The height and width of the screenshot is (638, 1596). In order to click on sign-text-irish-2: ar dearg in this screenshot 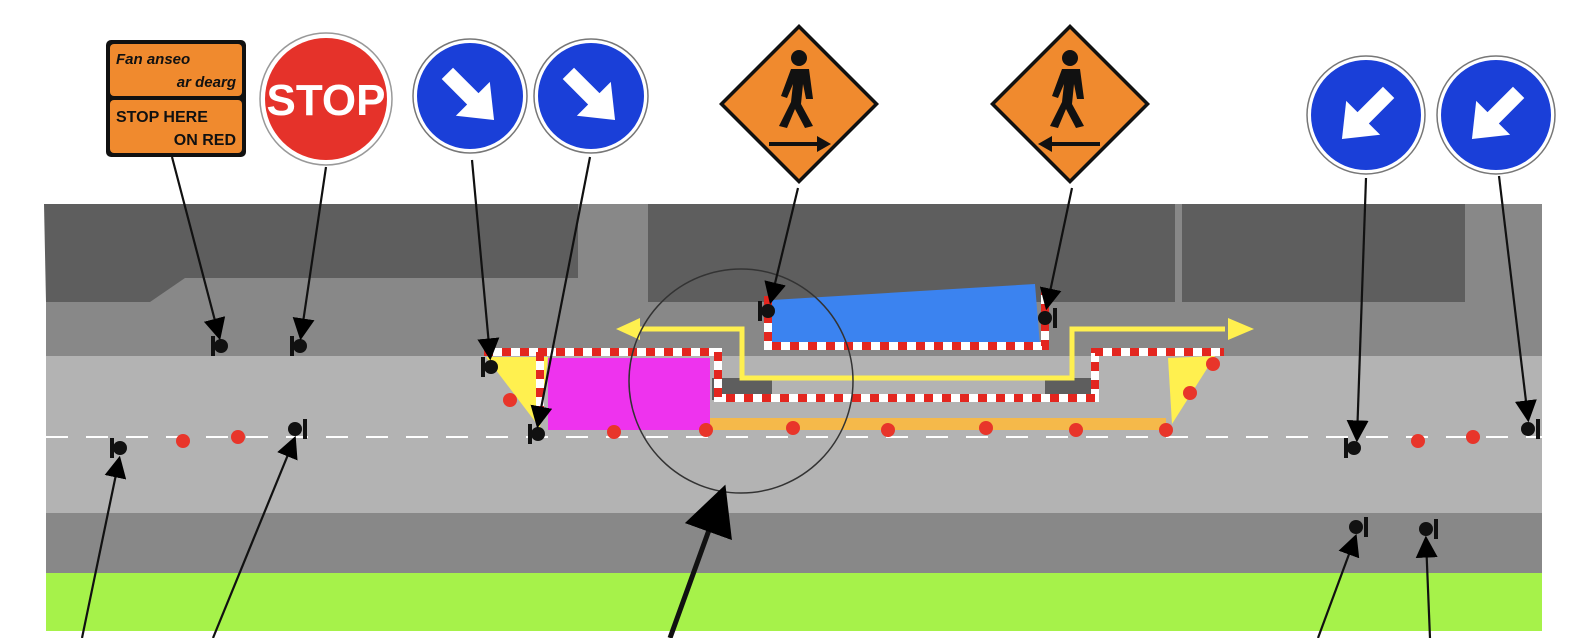, I will do `click(206, 82)`.